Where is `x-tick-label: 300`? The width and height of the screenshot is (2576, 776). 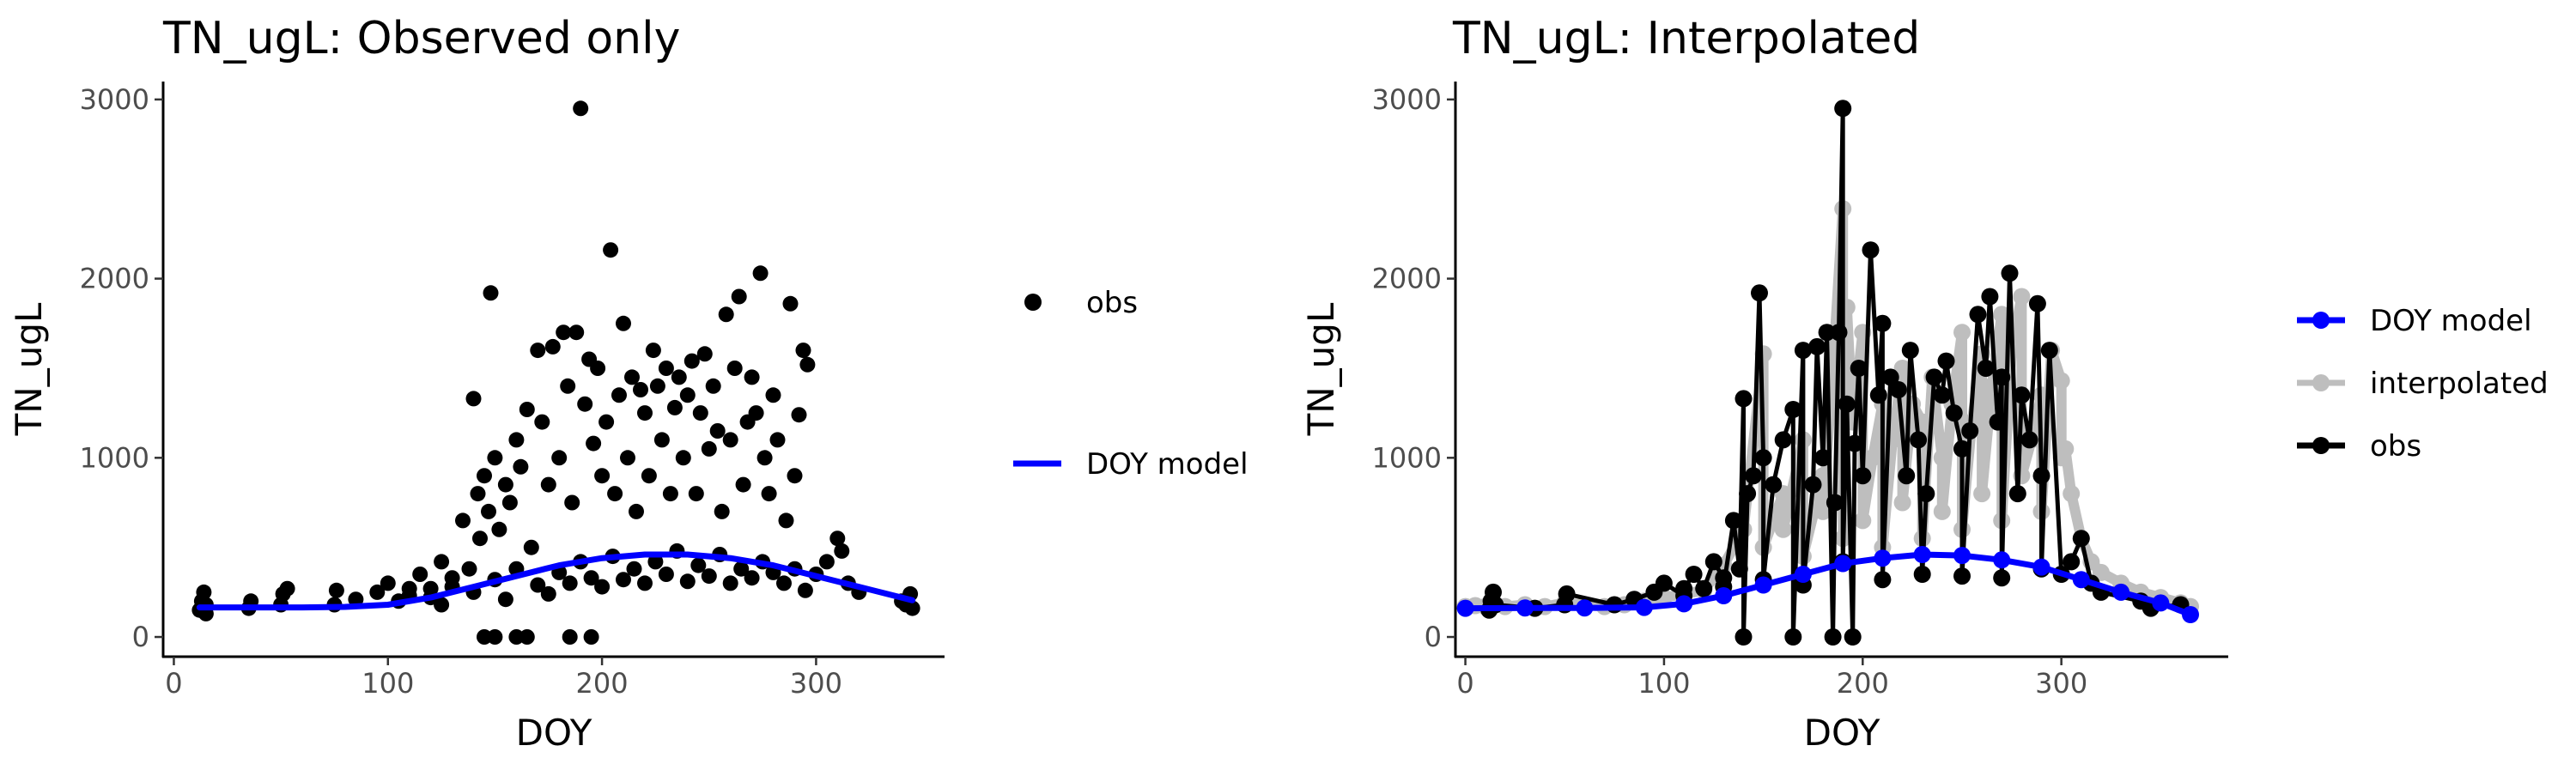
x-tick-label: 300 is located at coordinates (2061, 683).